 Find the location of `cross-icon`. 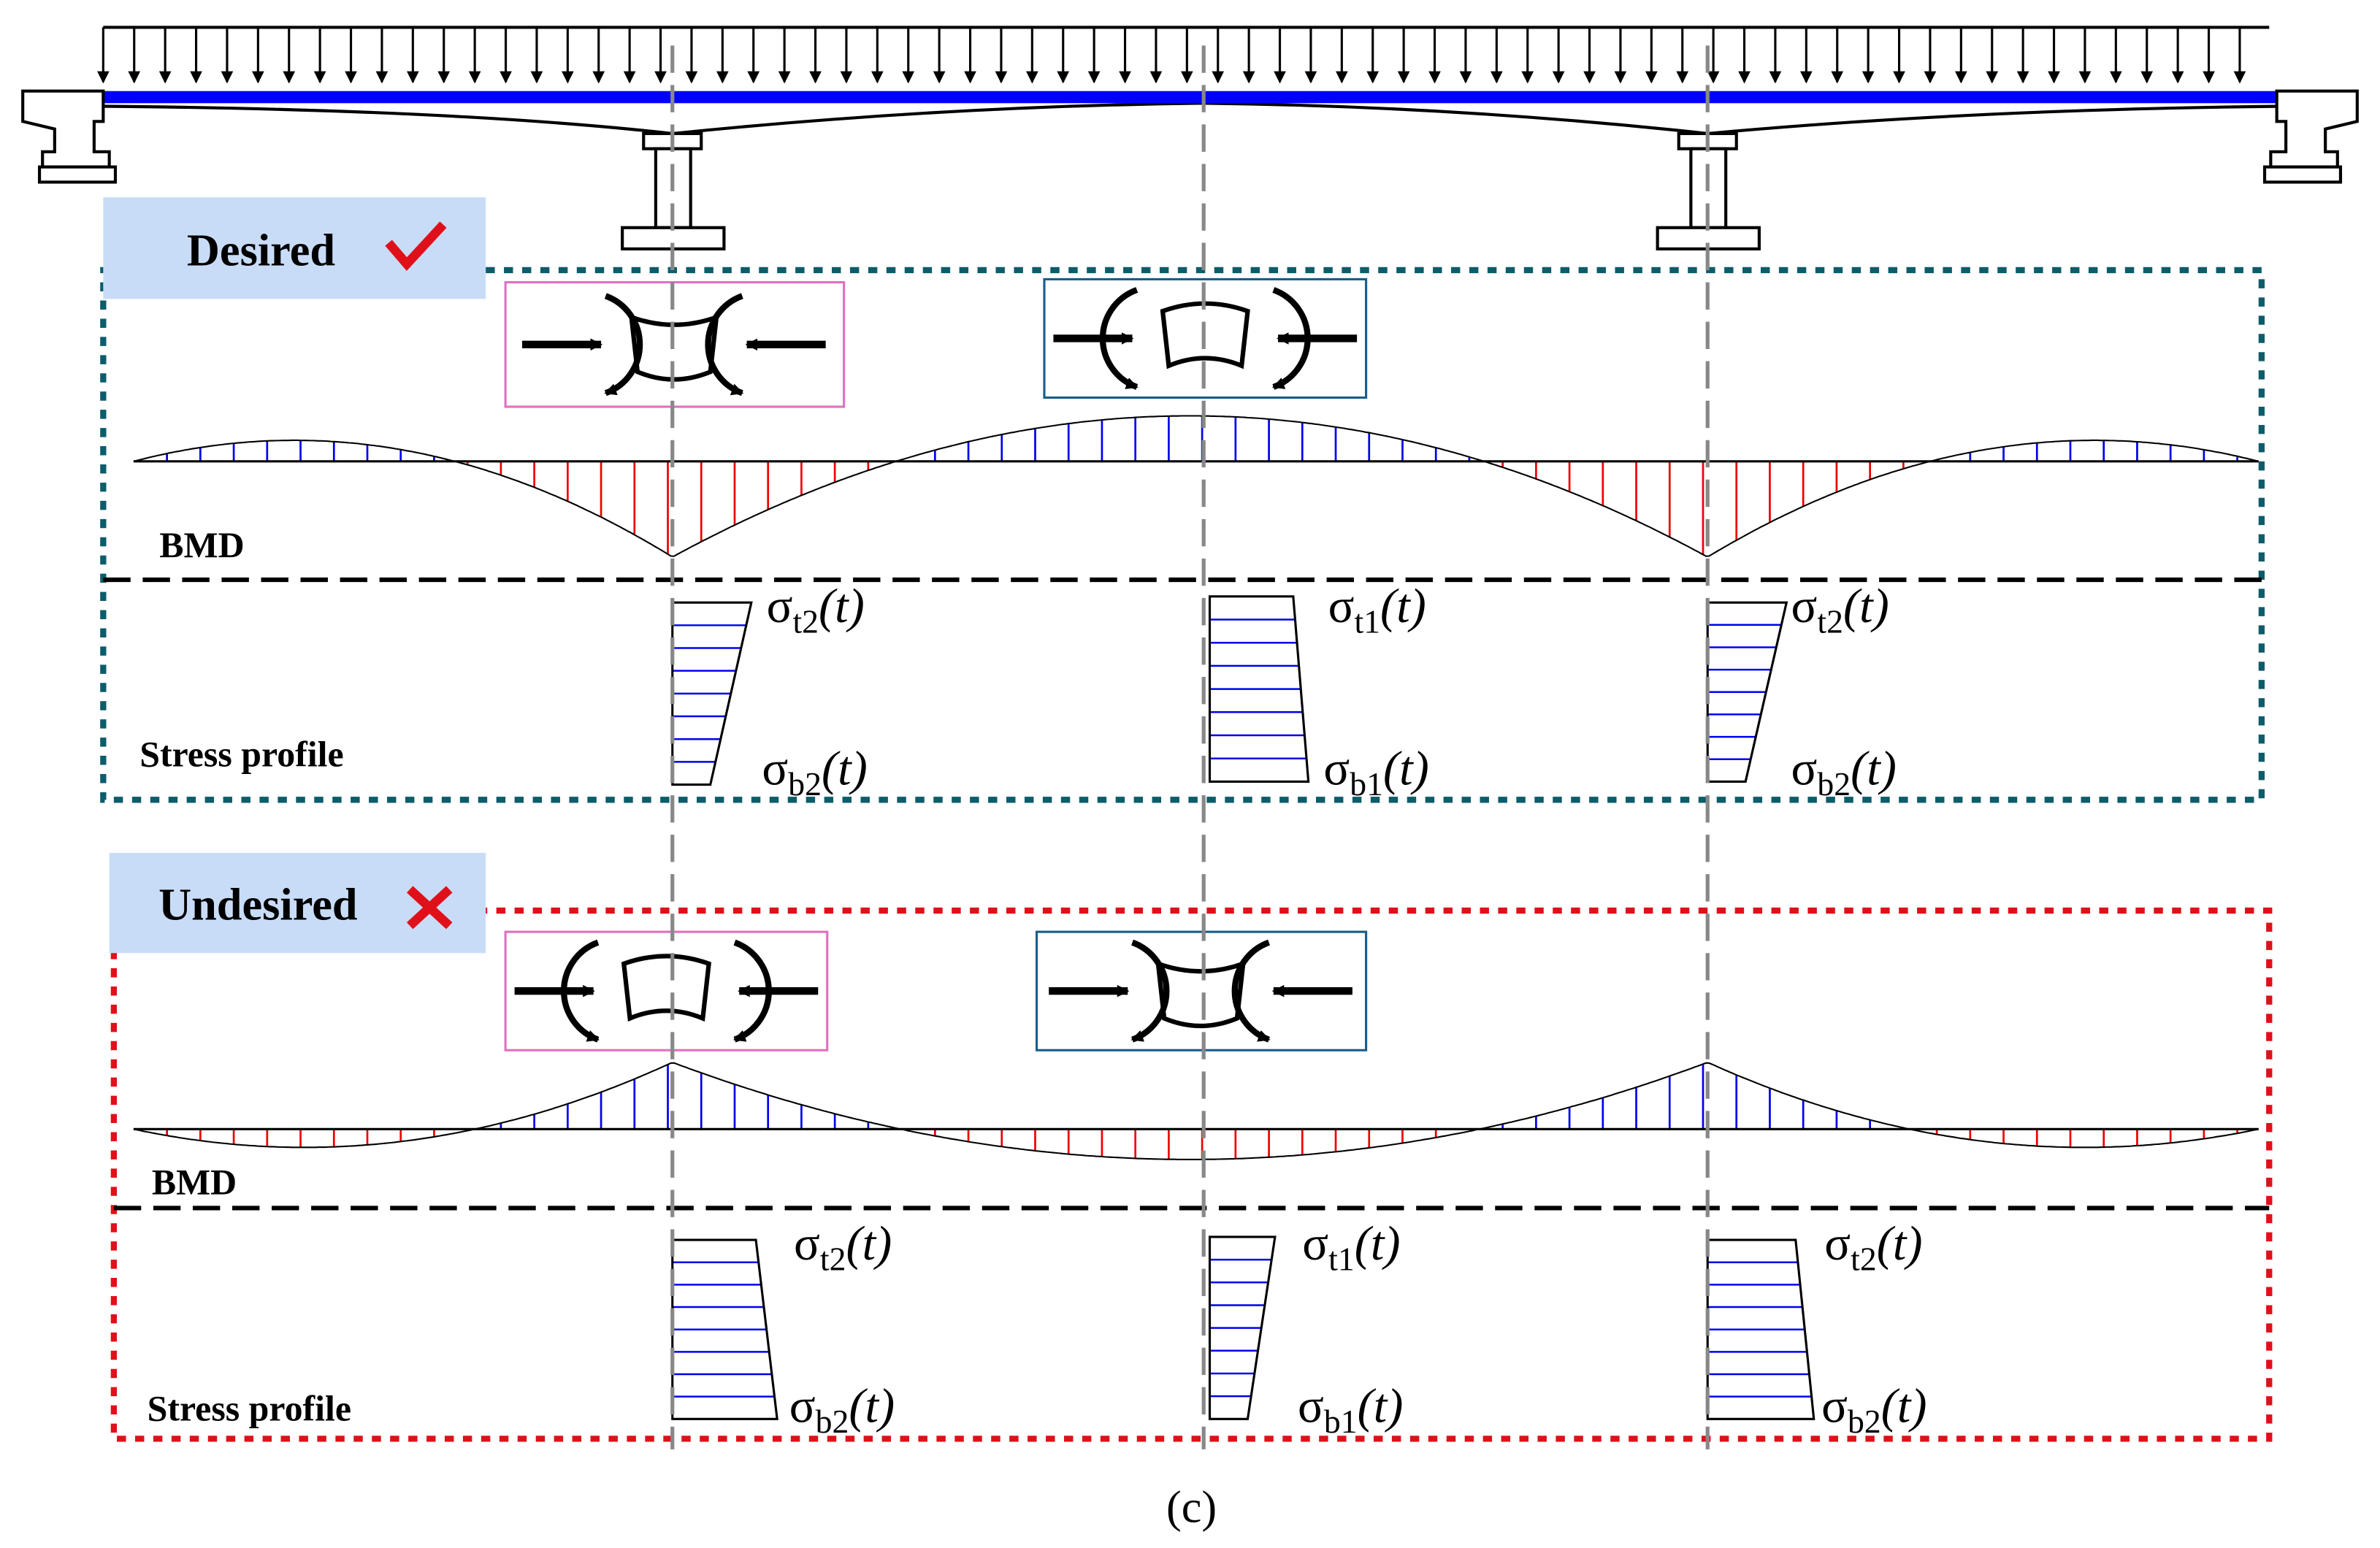

cross-icon is located at coordinates (429, 908).